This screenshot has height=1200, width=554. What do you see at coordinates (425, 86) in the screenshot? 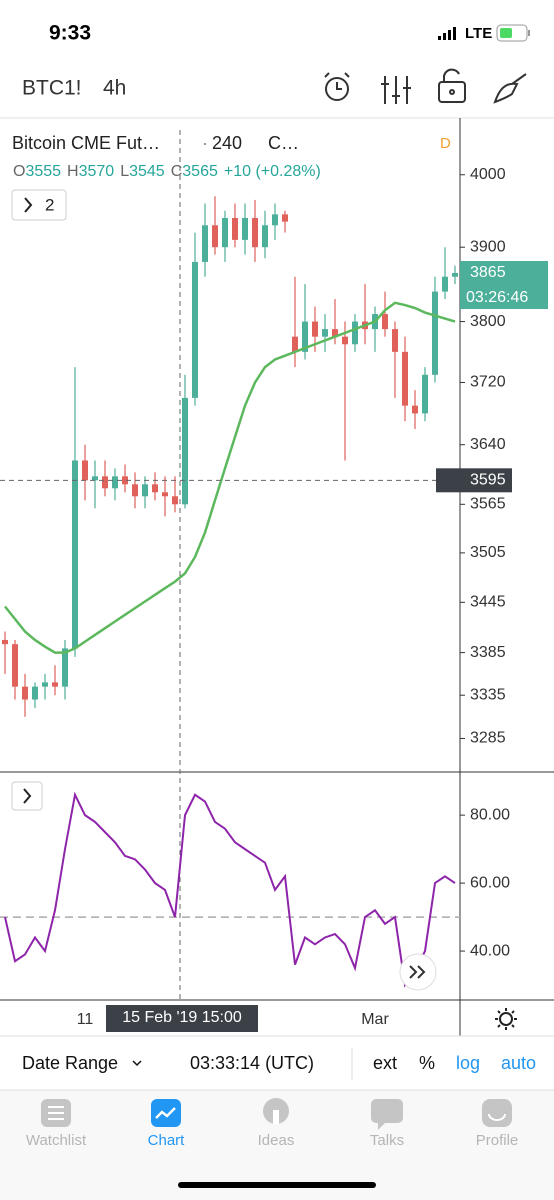
I see `toolbar-icons` at bounding box center [425, 86].